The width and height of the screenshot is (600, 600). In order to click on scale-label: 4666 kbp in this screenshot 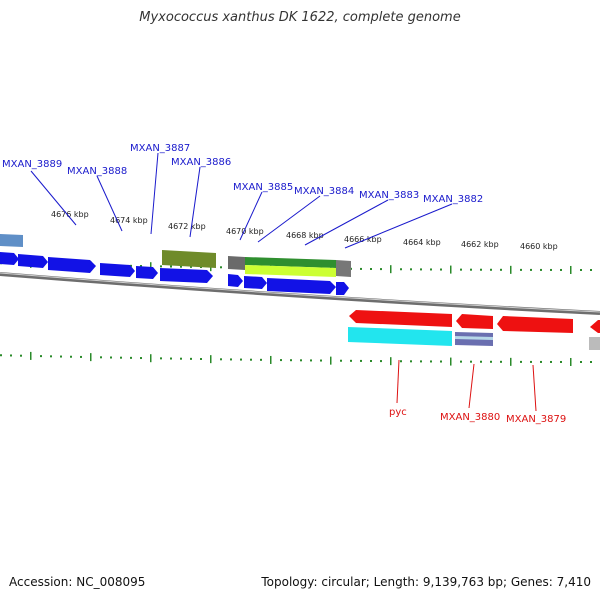, I will do `click(363, 239)`.